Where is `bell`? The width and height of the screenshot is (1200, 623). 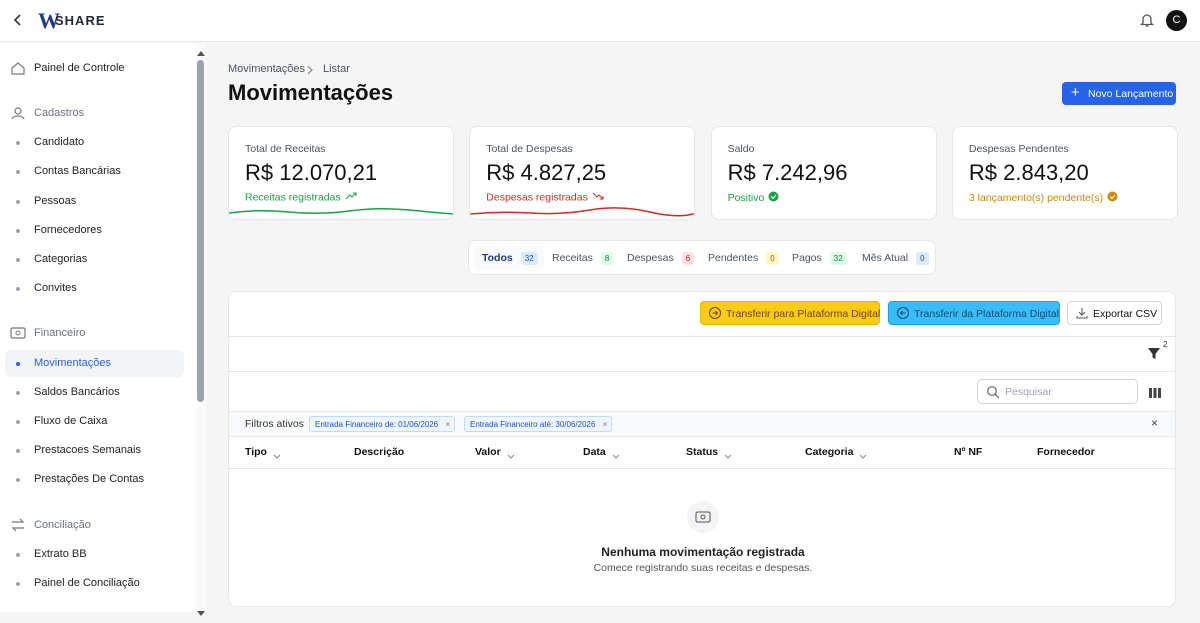 bell is located at coordinates (1147, 22).